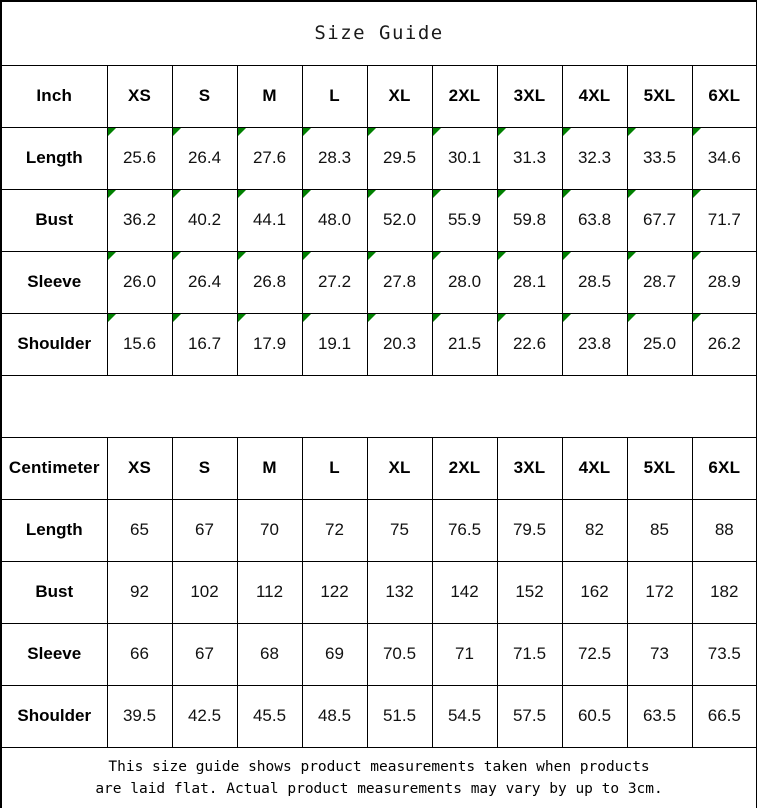 This screenshot has height=808, width=757. What do you see at coordinates (334, 654) in the screenshot?
I see `cell-sleeve-l: 69` at bounding box center [334, 654].